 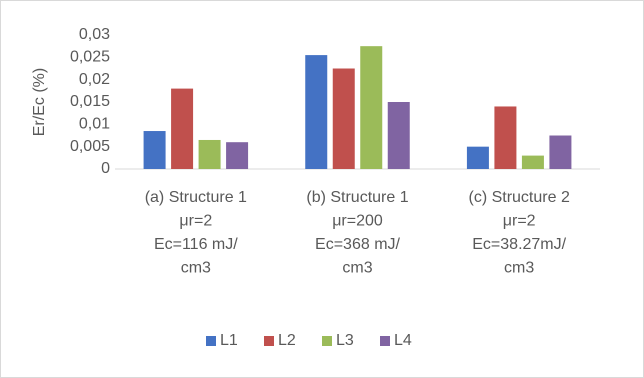 I want to click on x-tick-label: (a) Structure 1, so click(x=196, y=197).